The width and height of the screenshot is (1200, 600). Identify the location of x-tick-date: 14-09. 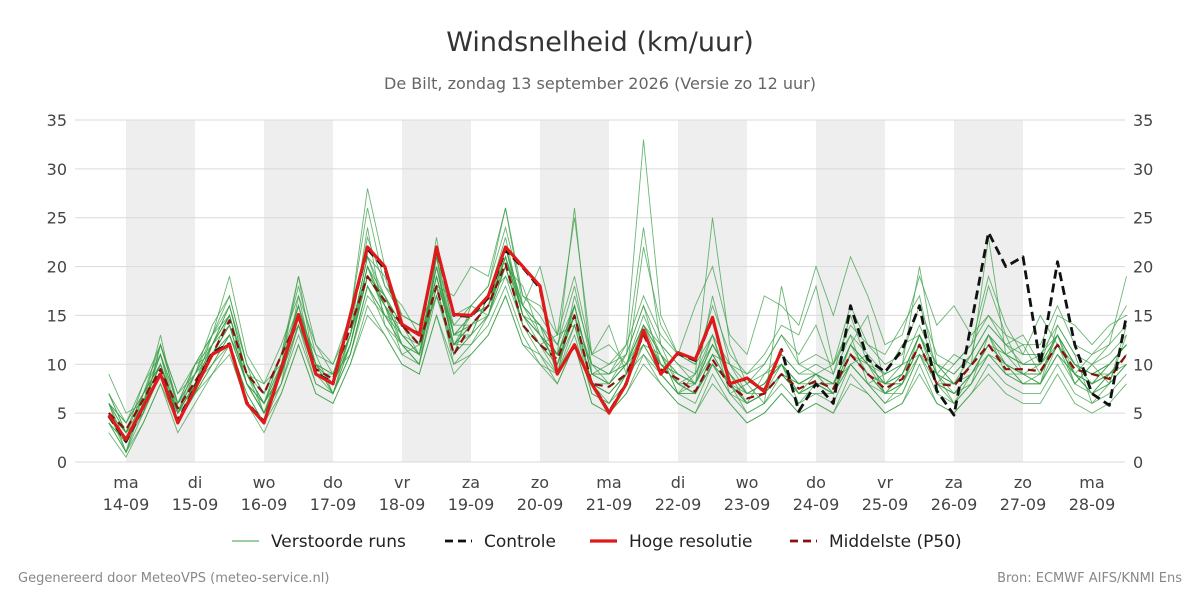
(126, 504).